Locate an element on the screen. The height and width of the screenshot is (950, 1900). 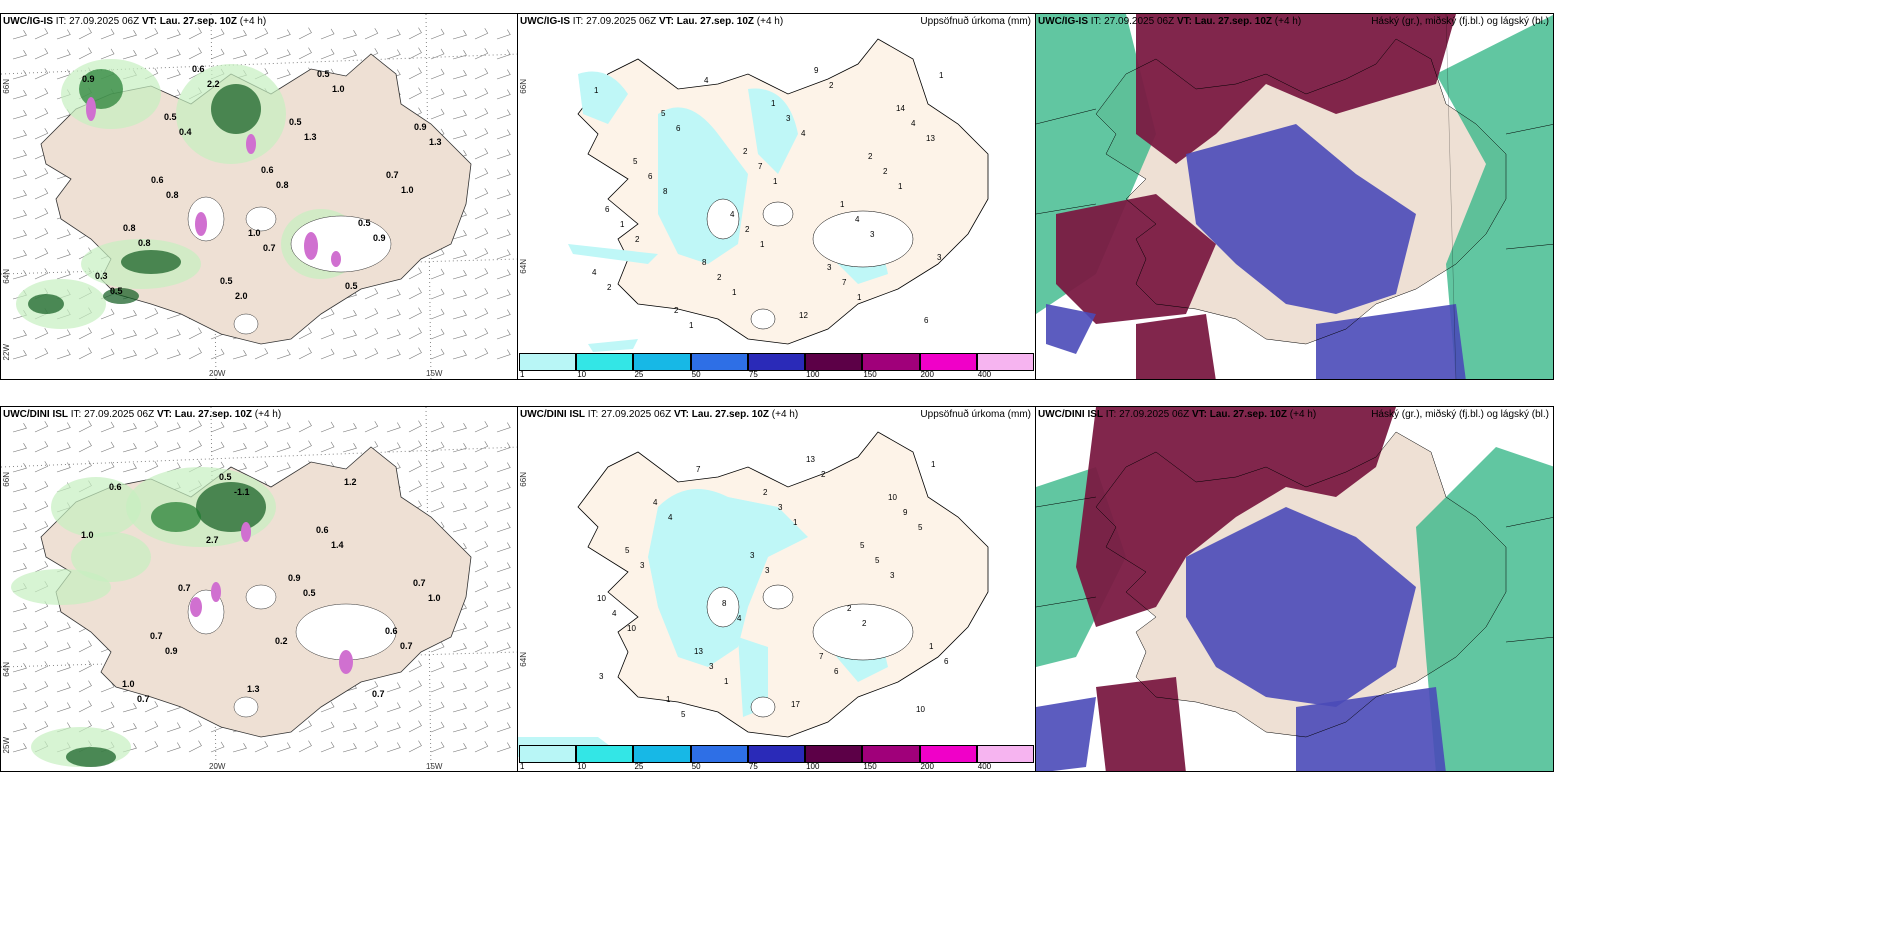
map-value-label: 1.3 is located at coordinates (253, 689).